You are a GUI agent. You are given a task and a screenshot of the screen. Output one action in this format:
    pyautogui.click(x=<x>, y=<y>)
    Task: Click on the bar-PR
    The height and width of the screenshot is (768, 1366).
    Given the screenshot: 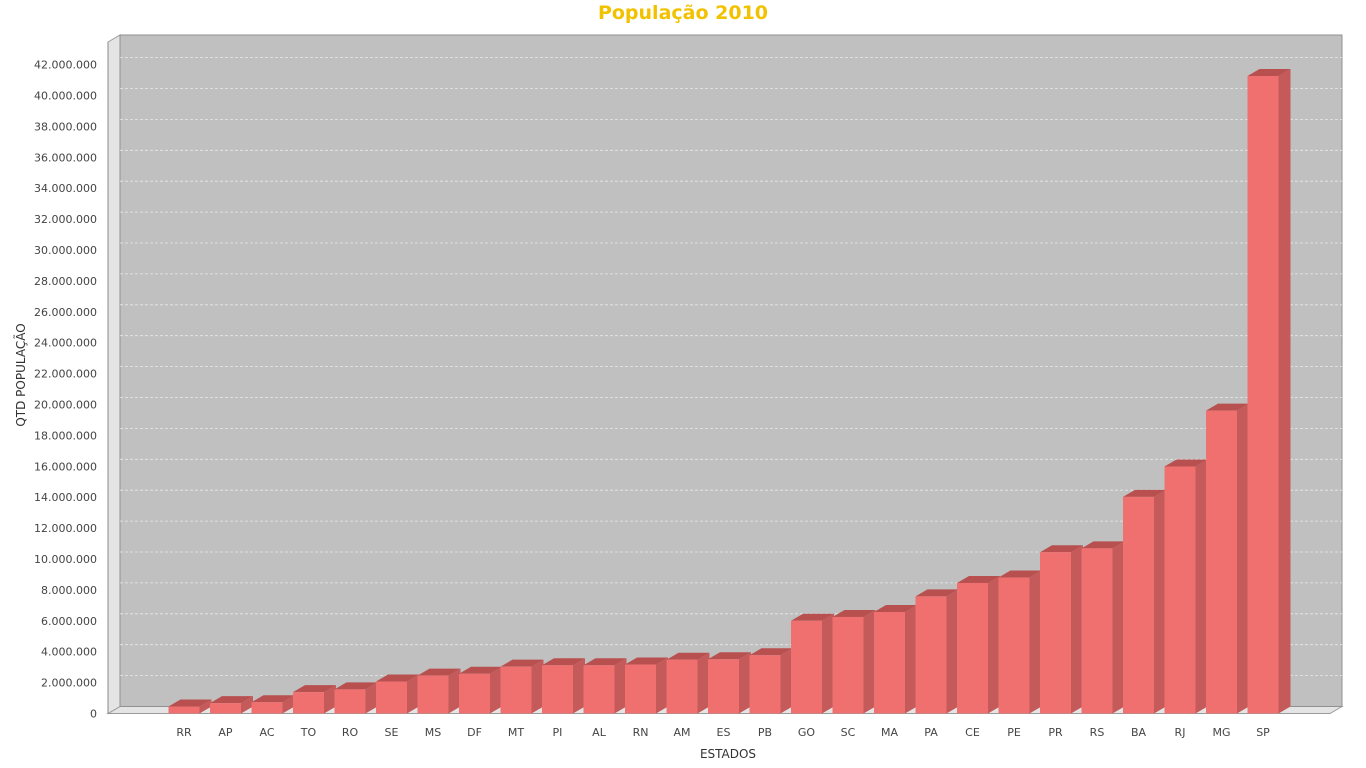 What is the action you would take?
    pyautogui.click(x=1061, y=629)
    